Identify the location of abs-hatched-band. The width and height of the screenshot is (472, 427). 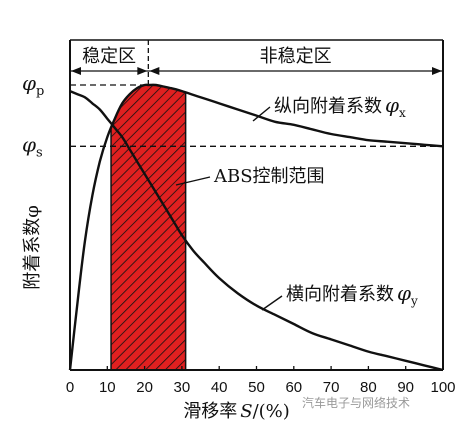
(148, 227).